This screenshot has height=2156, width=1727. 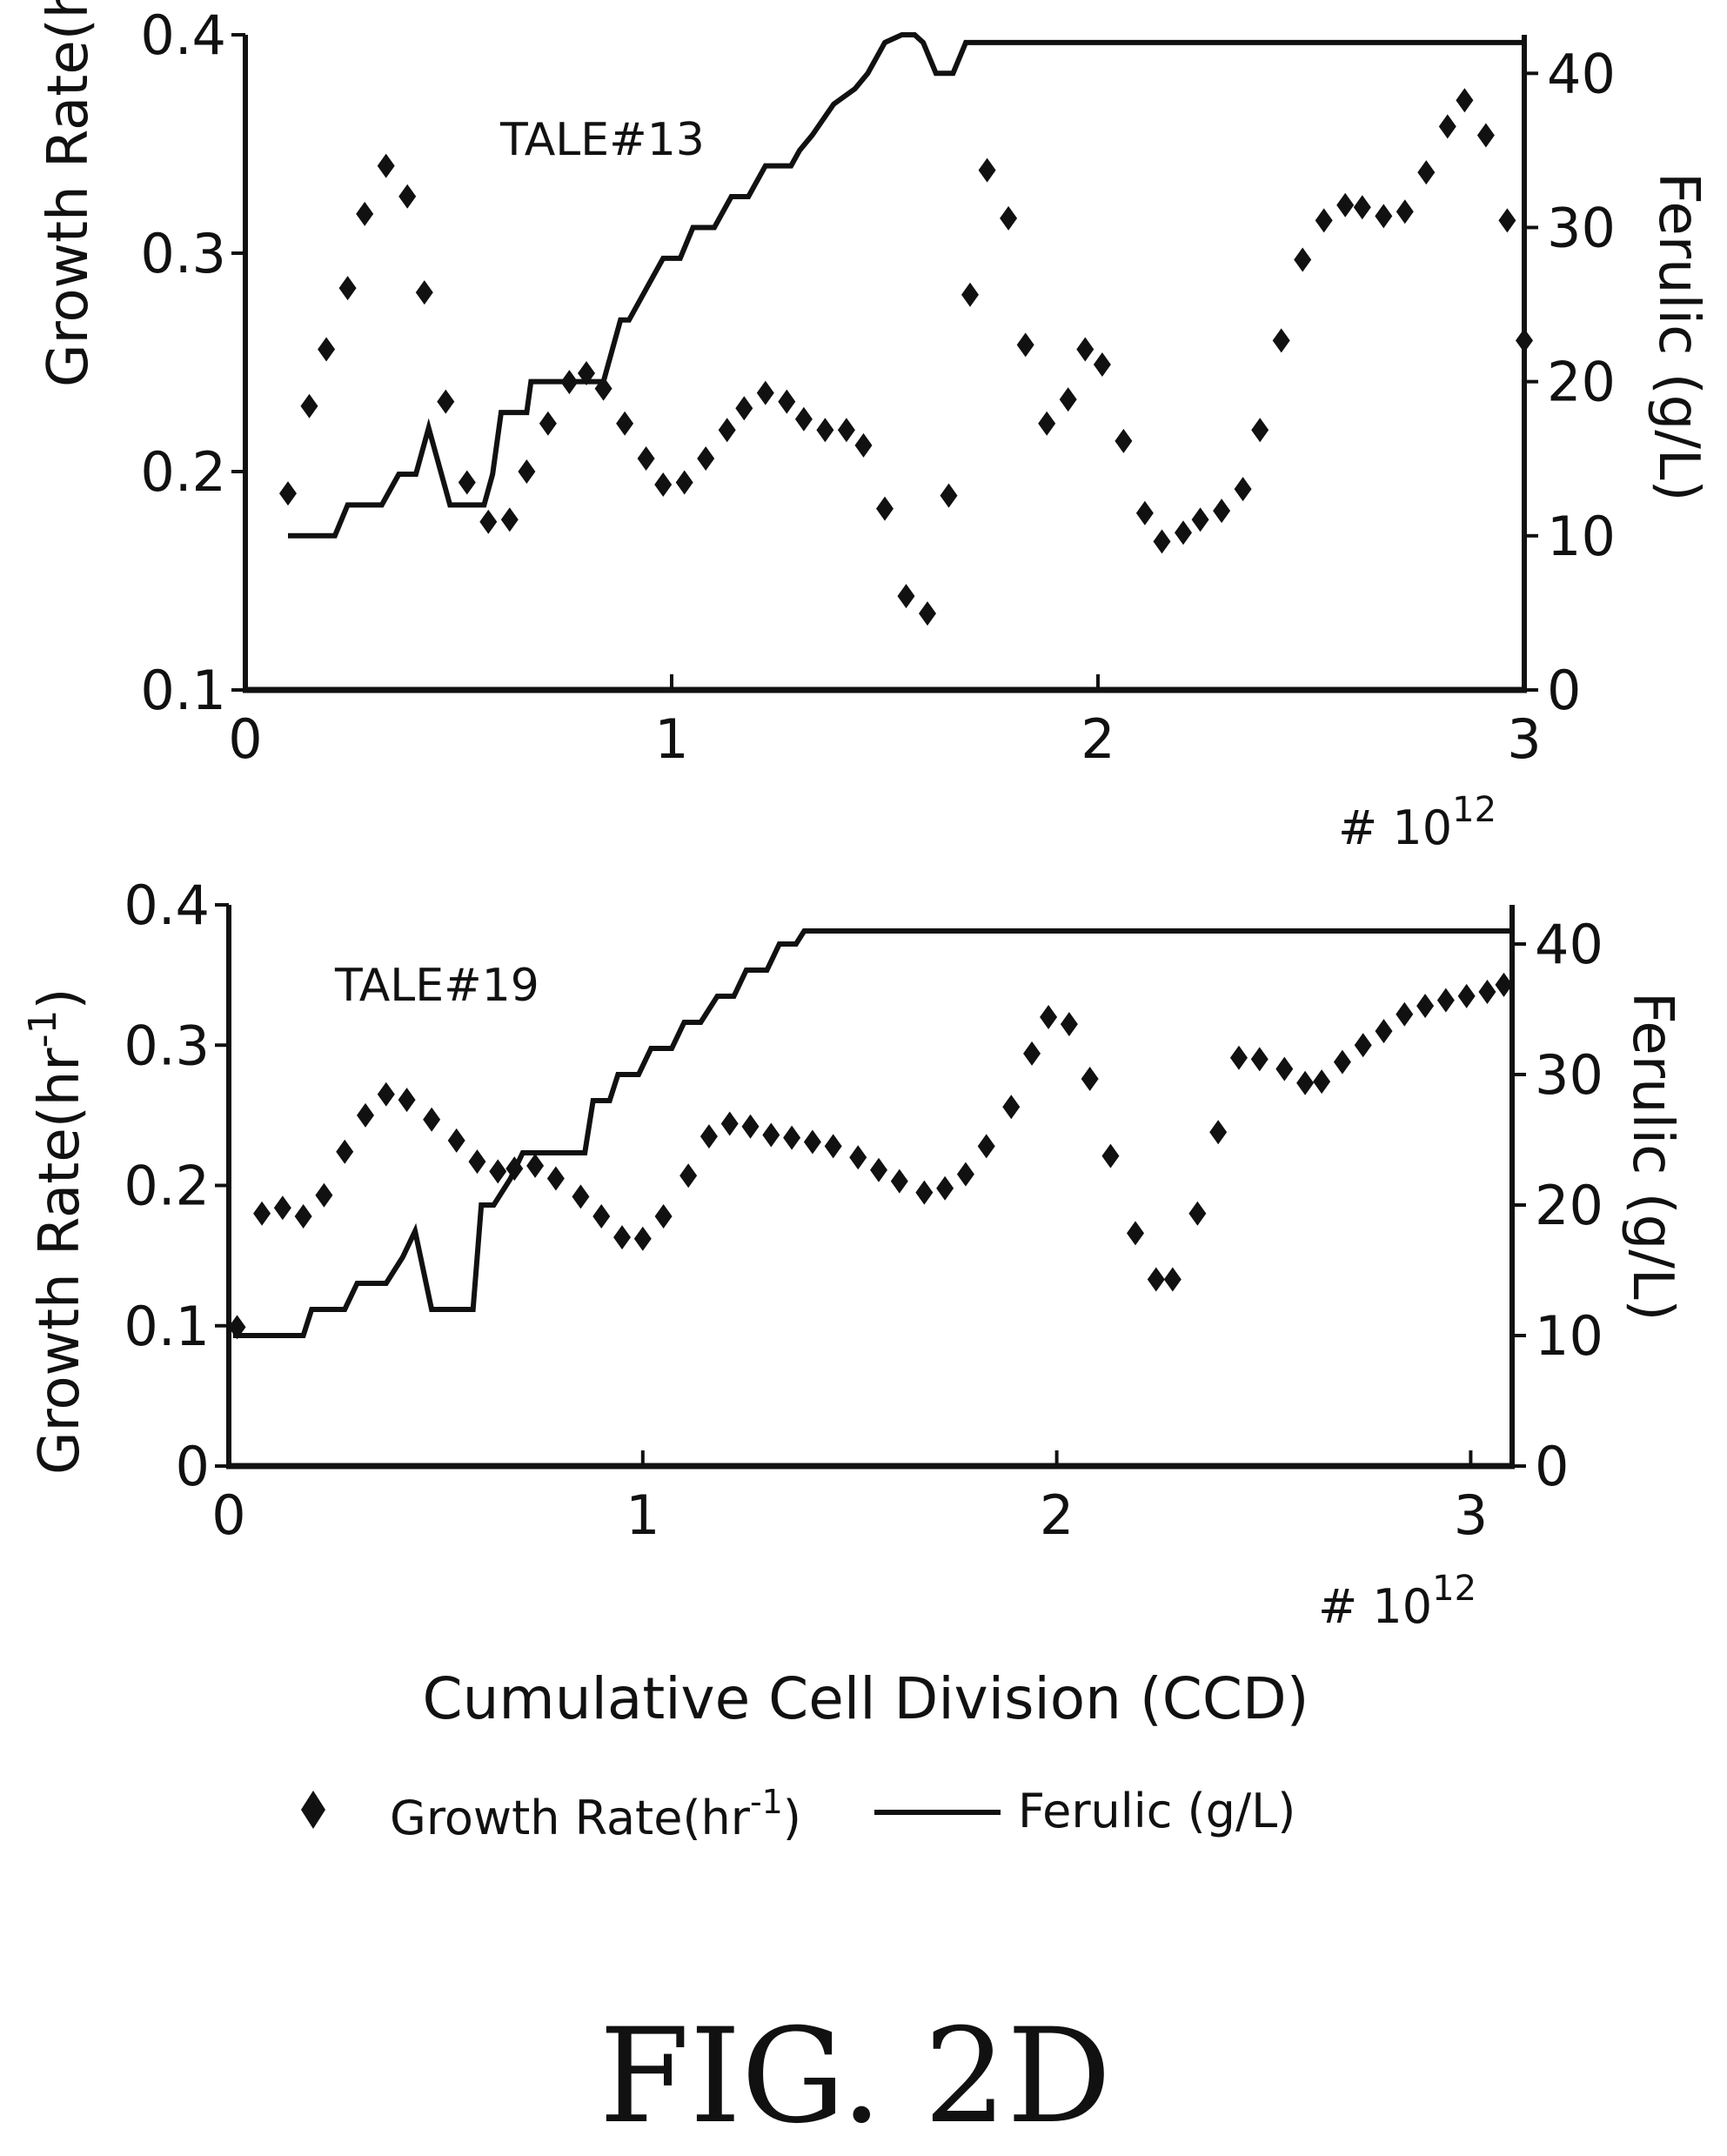 What do you see at coordinates (870, 1156) in the screenshot?
I see `growth-rate-markers-layer` at bounding box center [870, 1156].